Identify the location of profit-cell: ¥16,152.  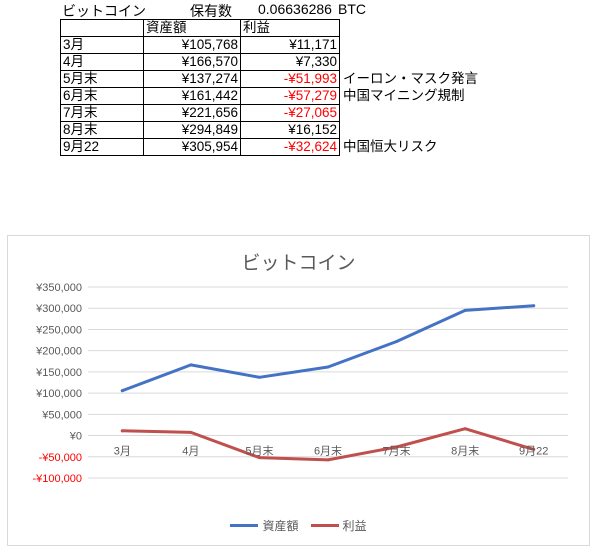
(290, 130).